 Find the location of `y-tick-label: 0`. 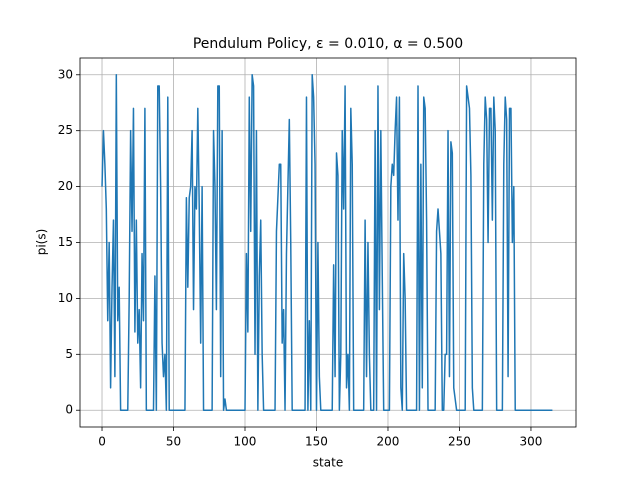

y-tick-label: 0 is located at coordinates (69, 410).